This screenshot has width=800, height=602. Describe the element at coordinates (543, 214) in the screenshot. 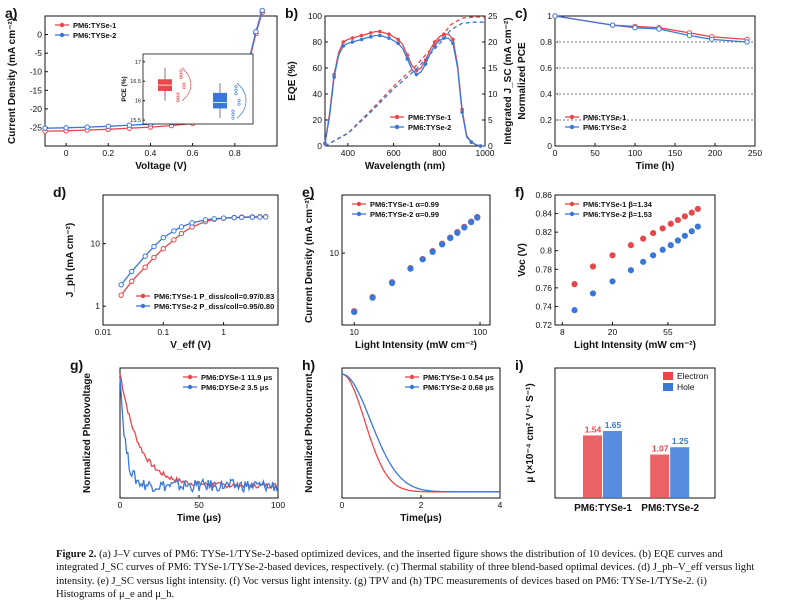

I see `y-tick-label: 0.84` at that location.